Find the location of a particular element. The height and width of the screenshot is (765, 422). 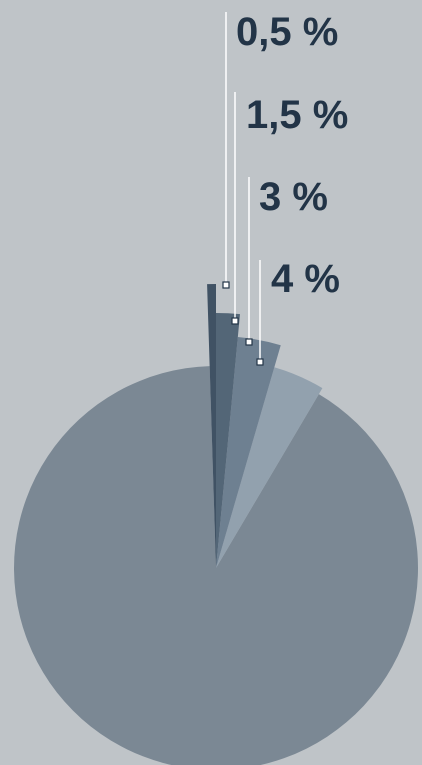

label-3-percent: 3 % is located at coordinates (293, 197).